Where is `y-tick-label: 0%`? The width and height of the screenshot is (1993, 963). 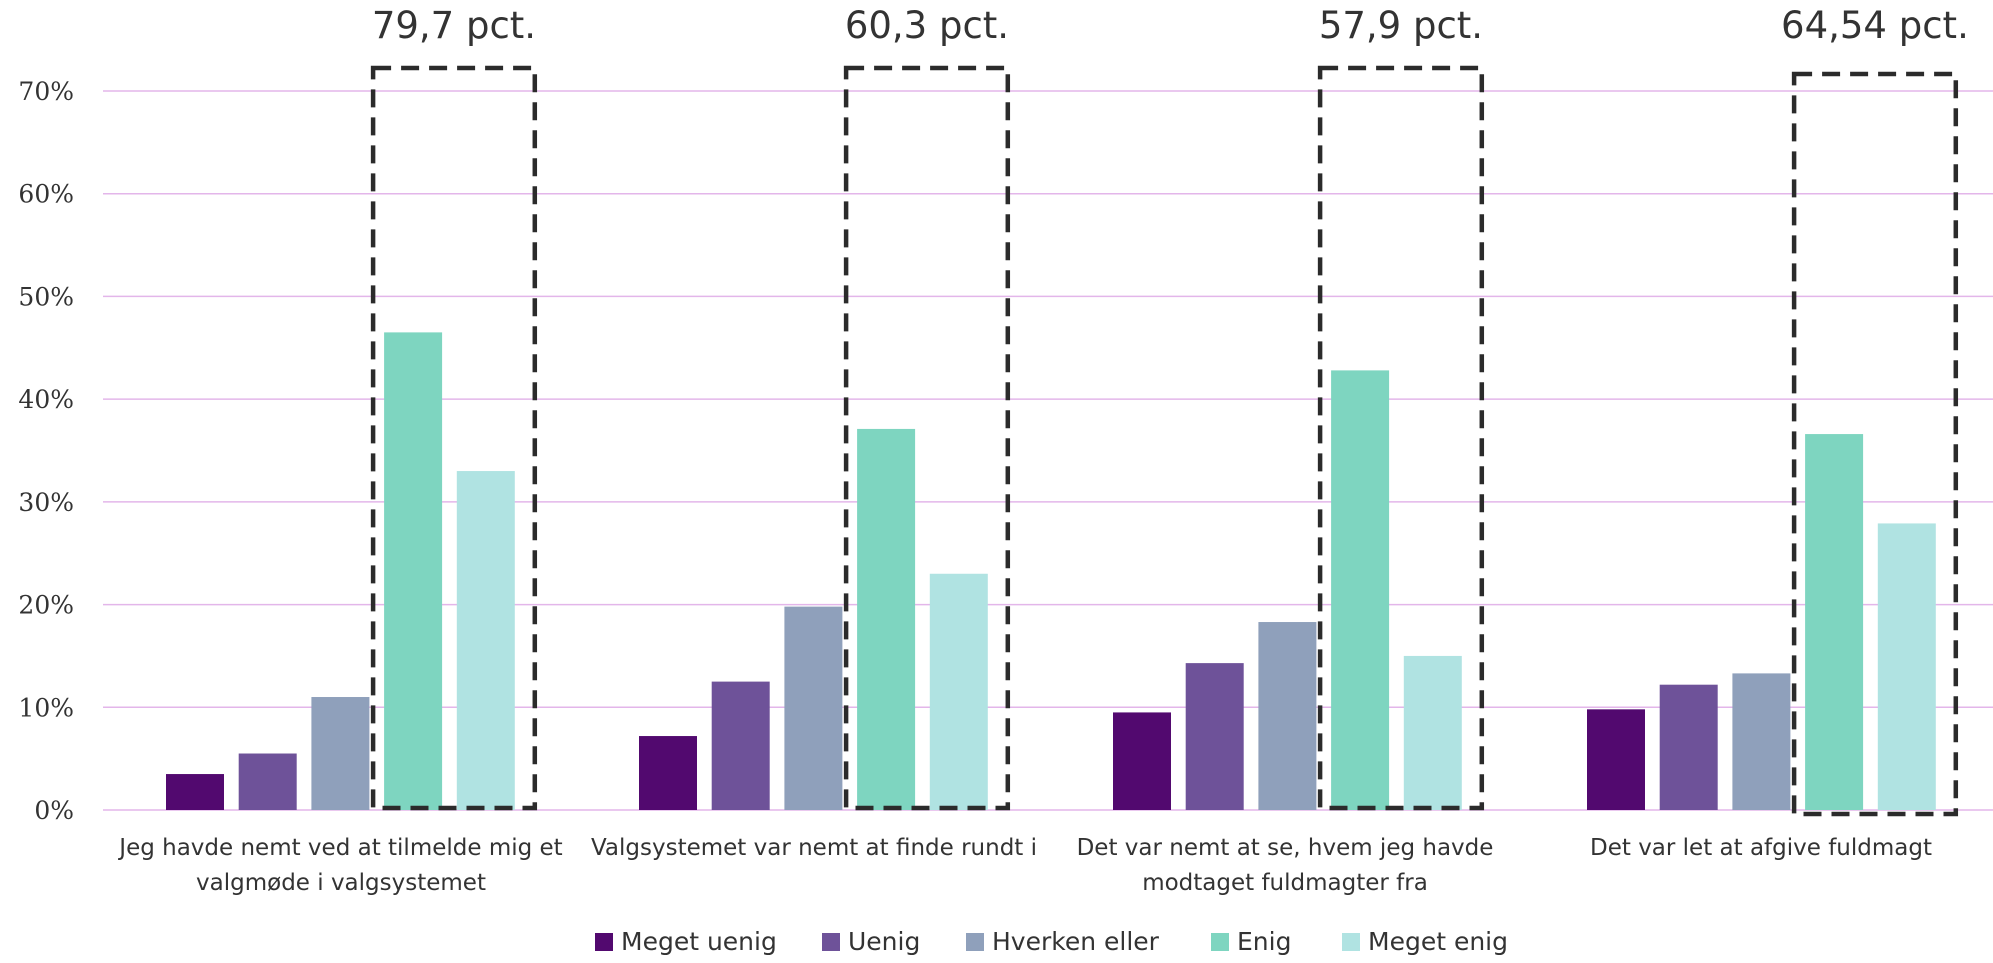 y-tick-label: 0% is located at coordinates (54, 810).